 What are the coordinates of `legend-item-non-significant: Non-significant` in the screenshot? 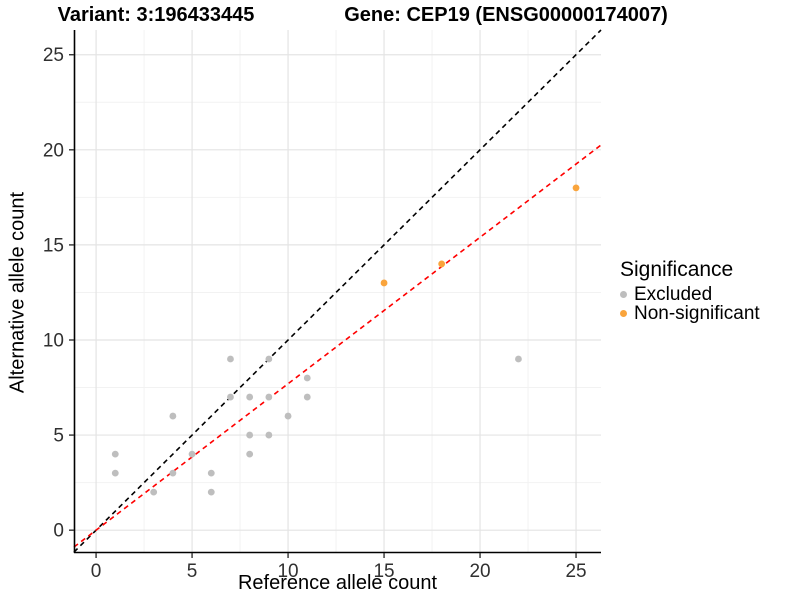 It's located at (690, 313).